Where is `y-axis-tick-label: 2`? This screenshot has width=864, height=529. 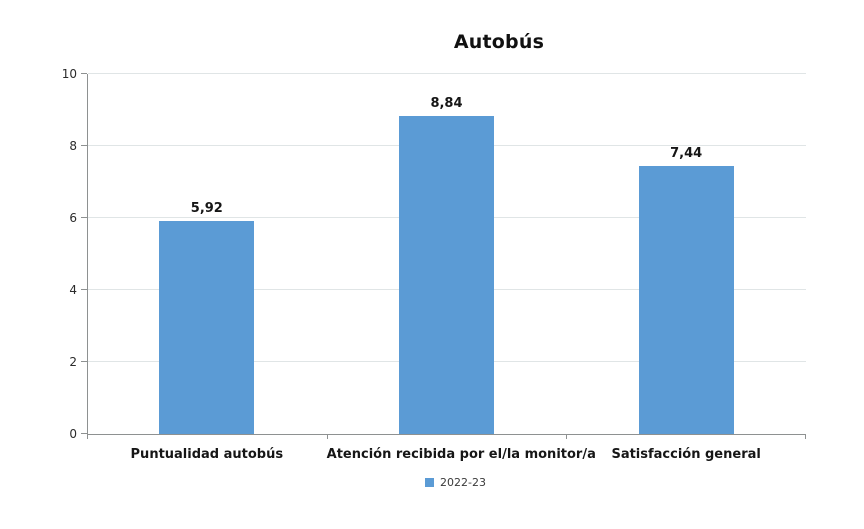
y-axis-tick-label: 2 is located at coordinates (73, 362).